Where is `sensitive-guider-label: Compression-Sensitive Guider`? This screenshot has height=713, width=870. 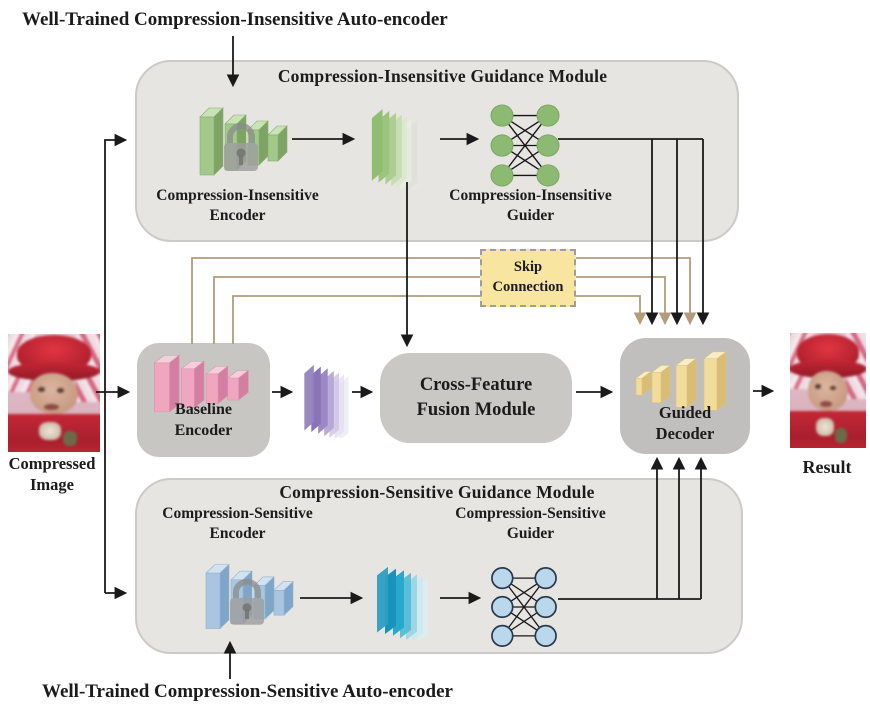
sensitive-guider-label: Compression-Sensitive Guider is located at coordinates (530, 524).